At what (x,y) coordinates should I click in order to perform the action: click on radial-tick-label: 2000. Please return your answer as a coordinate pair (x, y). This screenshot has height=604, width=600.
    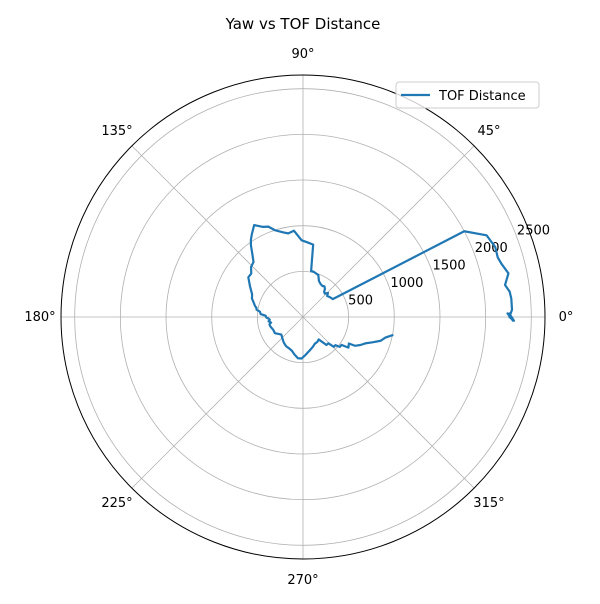
    Looking at the image, I should click on (491, 248).